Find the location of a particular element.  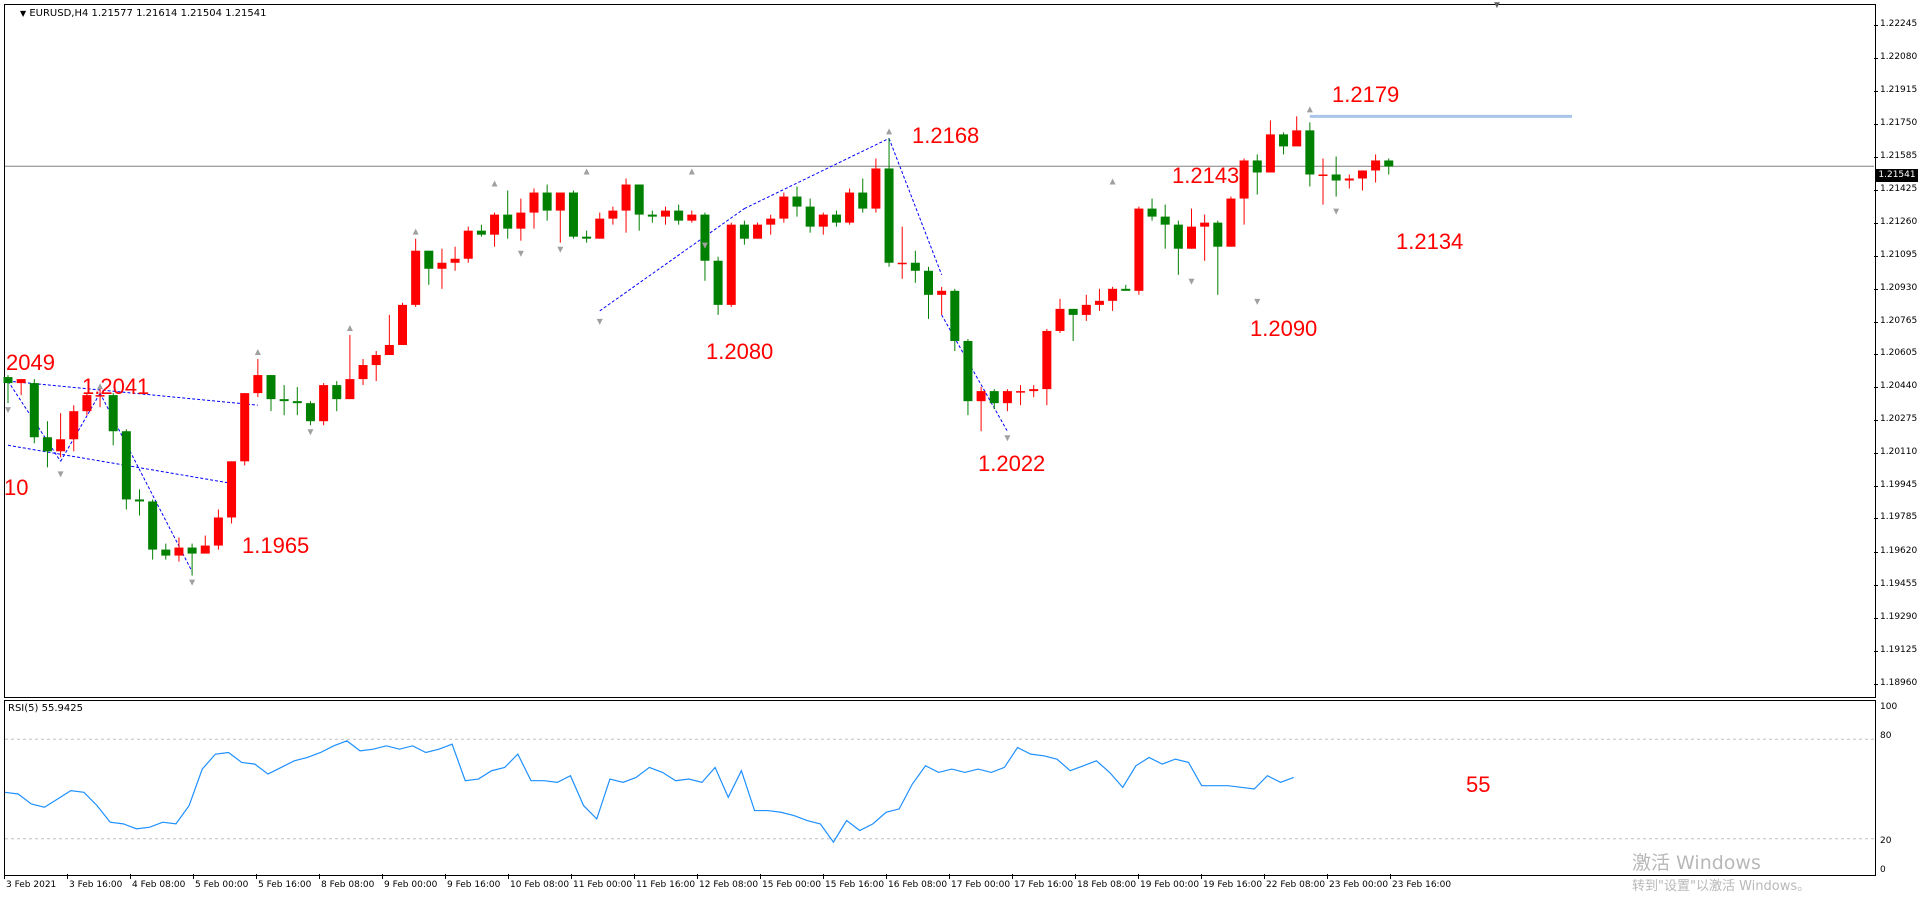

price-axis-label: 1.19785 is located at coordinates (1899, 517).